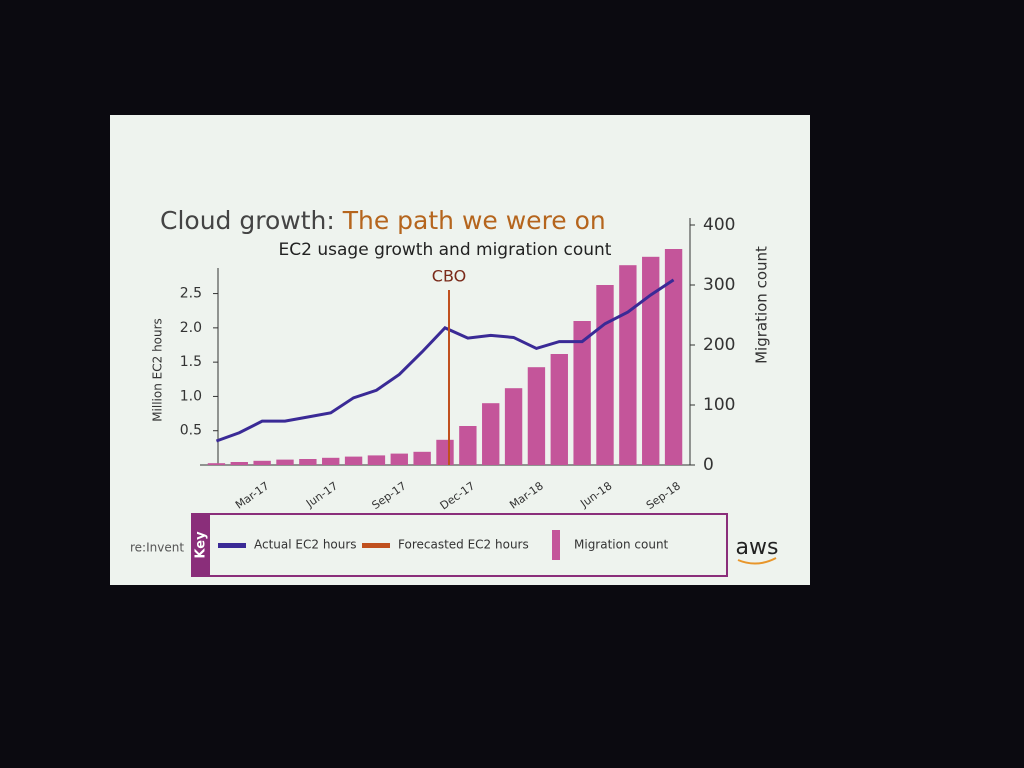 The image size is (1024, 768). What do you see at coordinates (463, 545) in the screenshot?
I see `legend-label: Forecasted EC2 hours` at bounding box center [463, 545].